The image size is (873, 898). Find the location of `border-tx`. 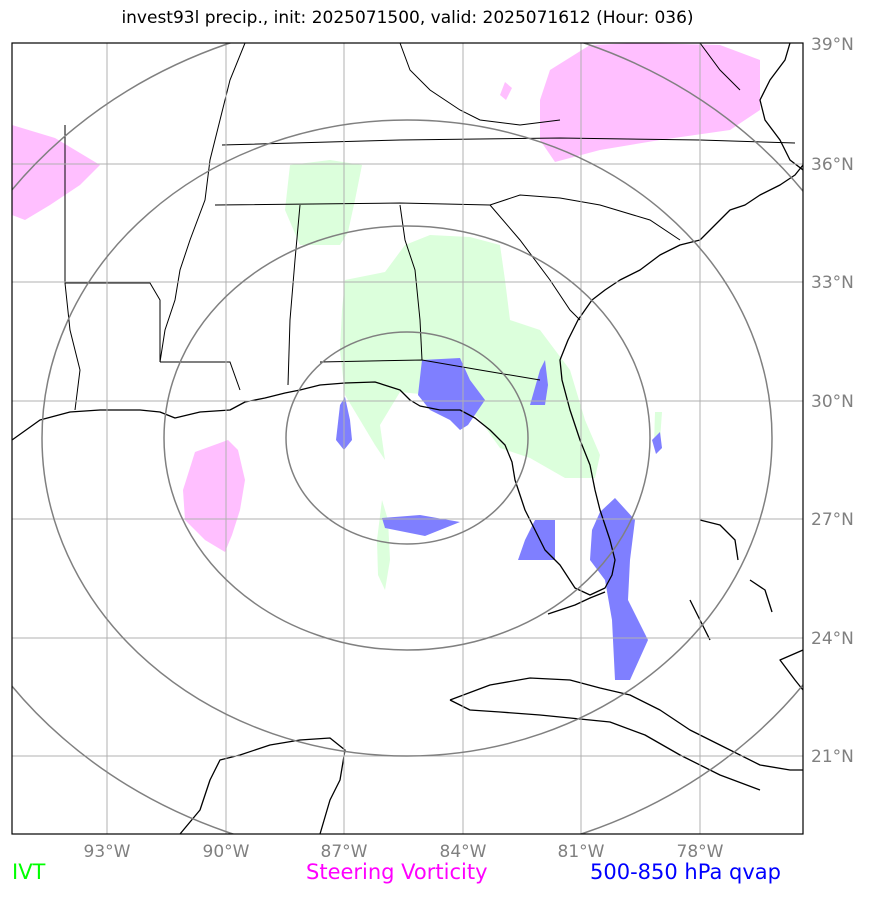

border-tx is located at coordinates (72, 268).